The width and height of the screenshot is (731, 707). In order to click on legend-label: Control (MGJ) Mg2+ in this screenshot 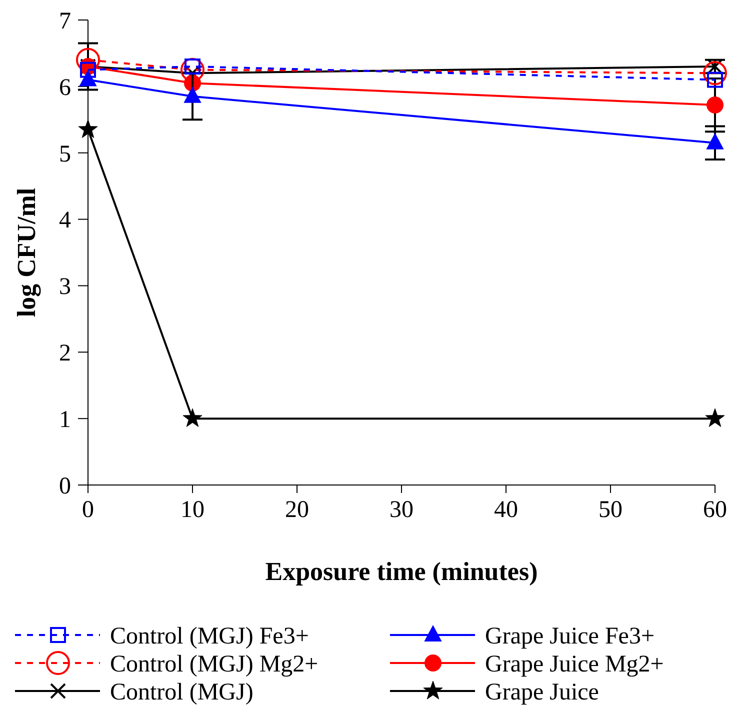, I will do `click(214, 664)`.